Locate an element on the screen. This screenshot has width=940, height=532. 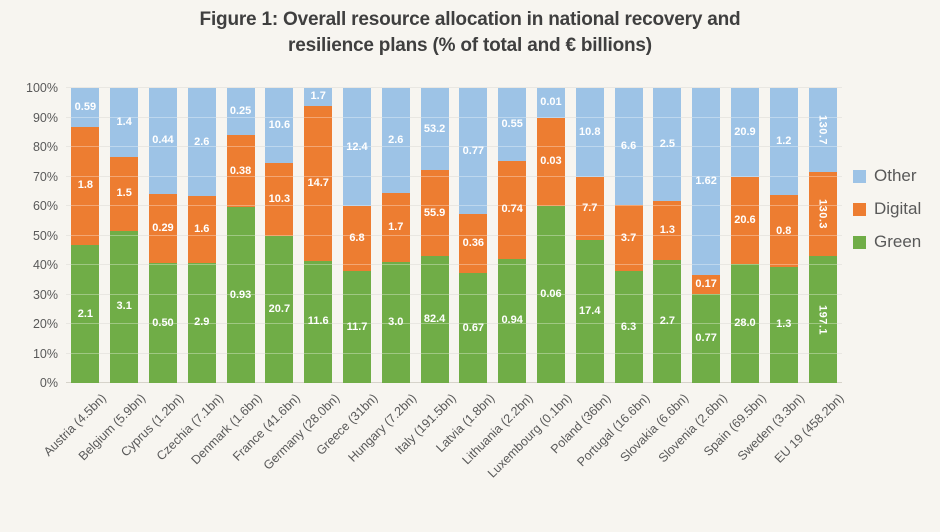
bar-austria-4-5bn: 2.1 1.8 0.59 Austria (4.5bn) is located at coordinates (75, 273).